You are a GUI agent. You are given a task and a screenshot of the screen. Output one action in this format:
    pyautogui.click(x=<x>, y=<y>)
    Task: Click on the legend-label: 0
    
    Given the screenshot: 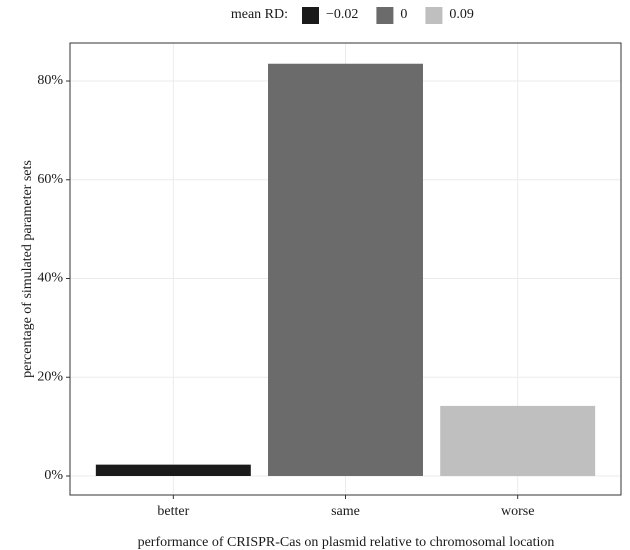 What is the action you would take?
    pyautogui.click(x=403, y=14)
    